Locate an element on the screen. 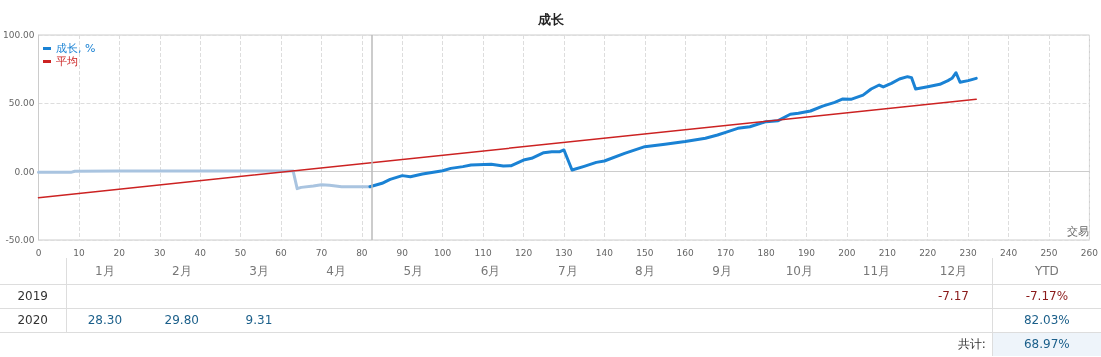 This screenshot has width=1101, height=357. x-tick-label: 120 is located at coordinates (523, 252).